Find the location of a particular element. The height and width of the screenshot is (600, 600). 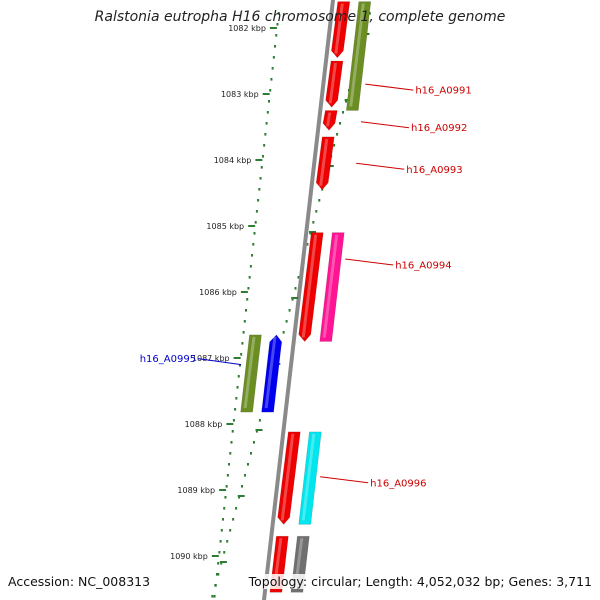

tick-label: 1088 kbp is located at coordinates (204, 424).